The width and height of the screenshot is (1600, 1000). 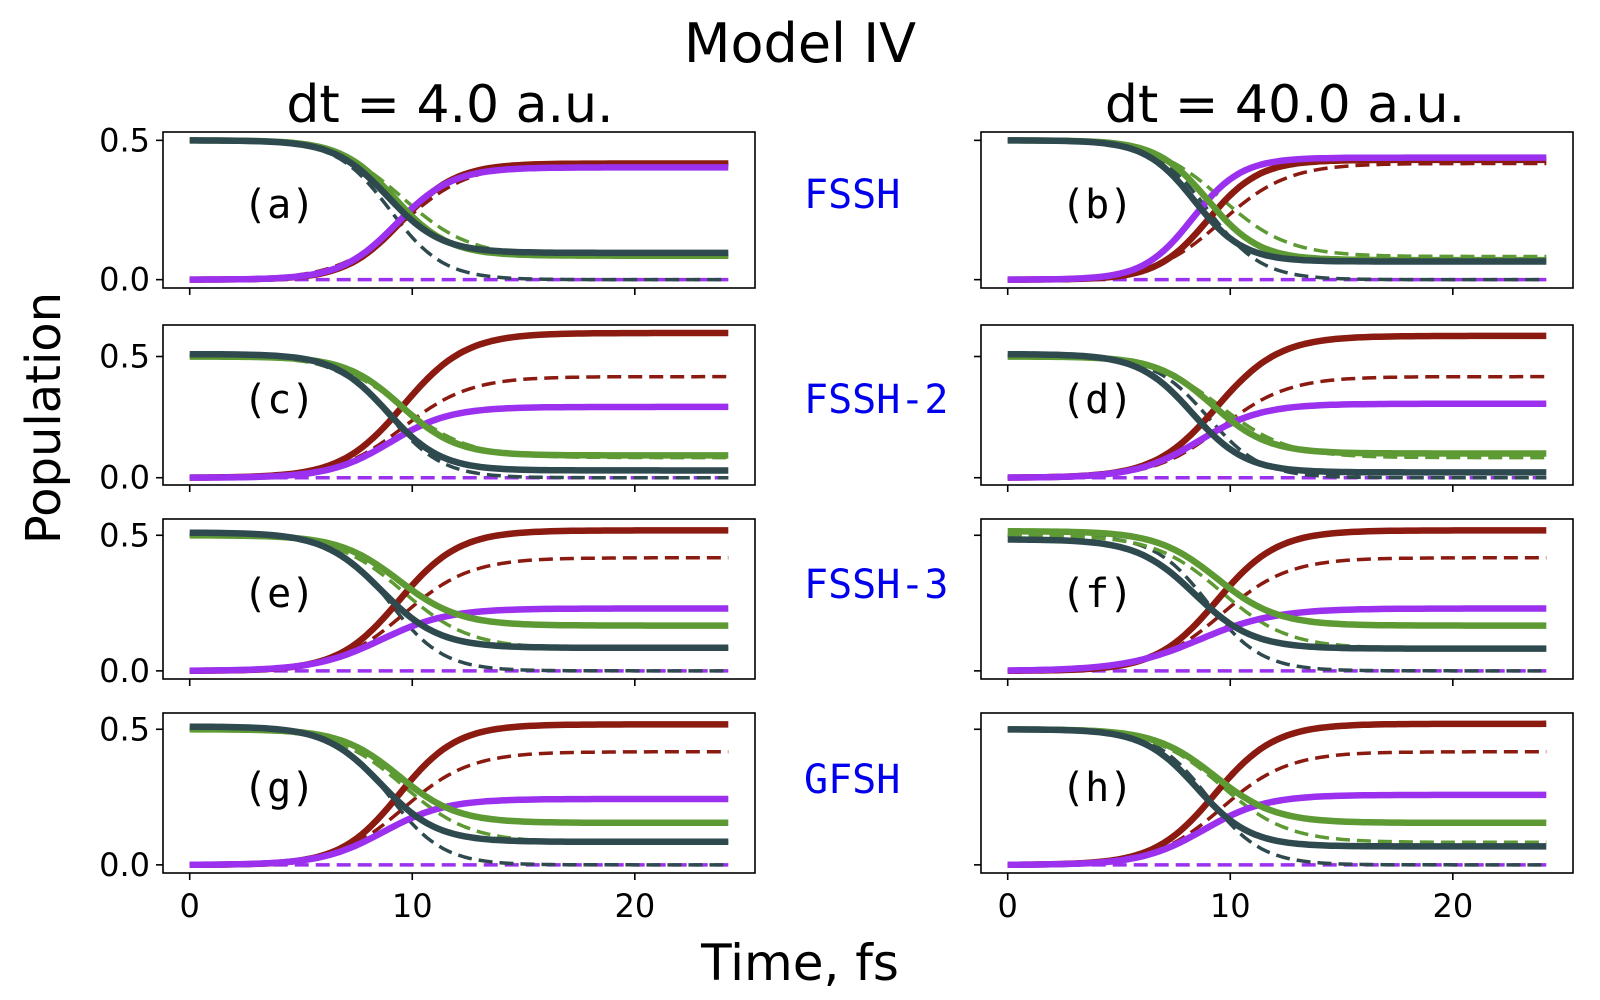 I want to click on panel-label: (g), so click(x=279, y=788).